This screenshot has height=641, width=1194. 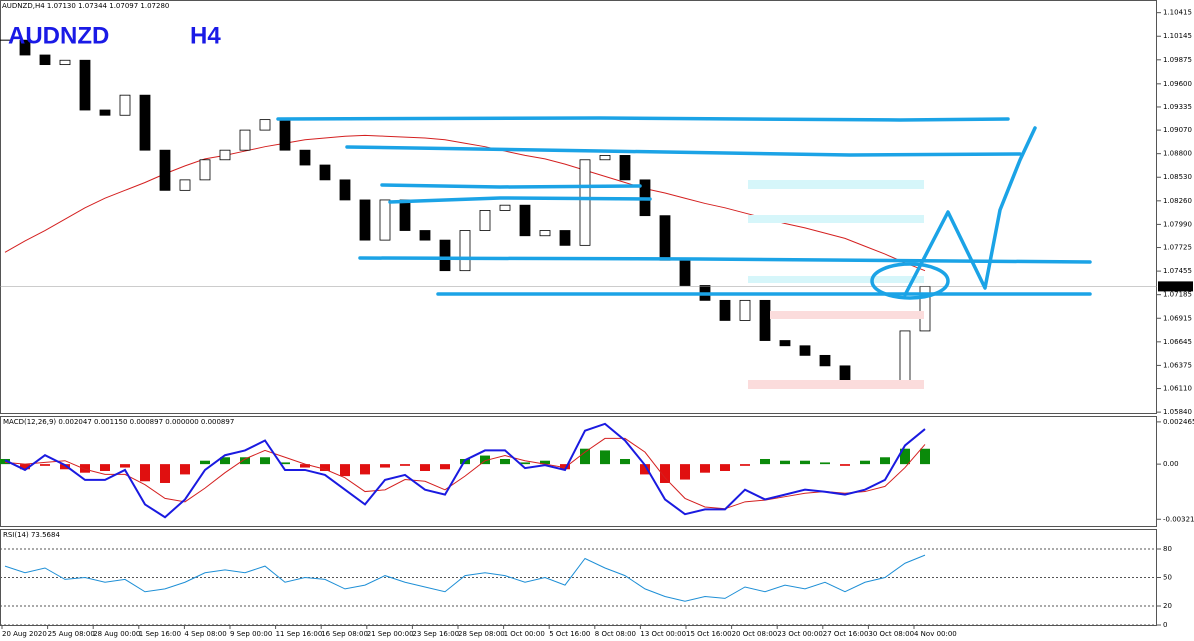 What do you see at coordinates (344, 634) in the screenshot?
I see `x-tick-label: 16 Sep 08:00` at bounding box center [344, 634].